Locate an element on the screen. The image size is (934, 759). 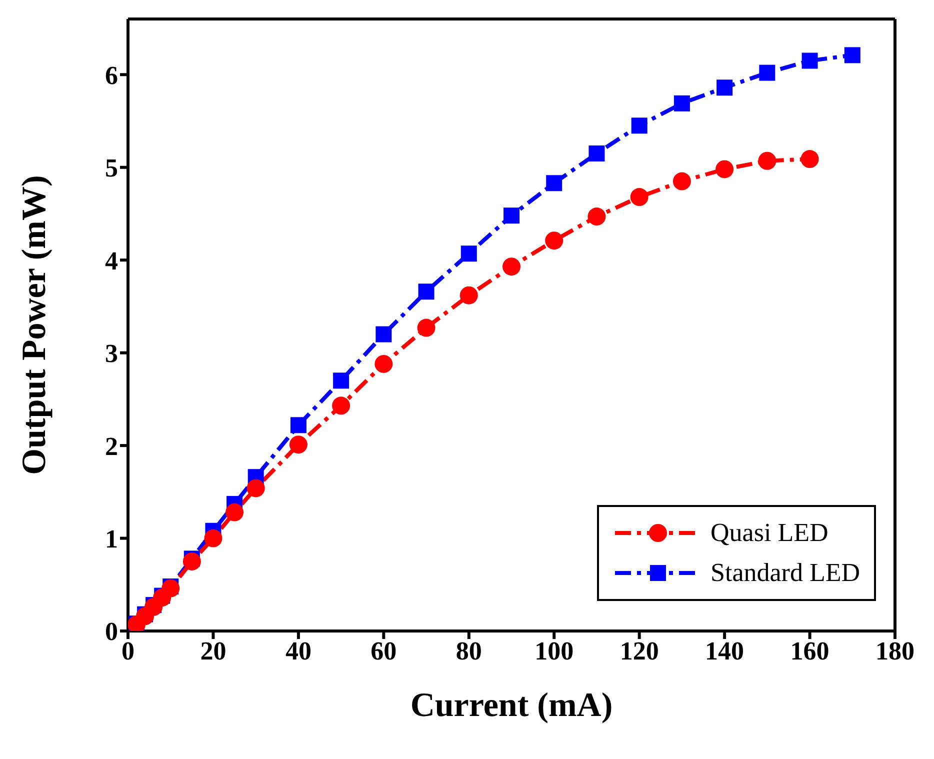
y-tick-label: 5 is located at coordinates (111, 168).